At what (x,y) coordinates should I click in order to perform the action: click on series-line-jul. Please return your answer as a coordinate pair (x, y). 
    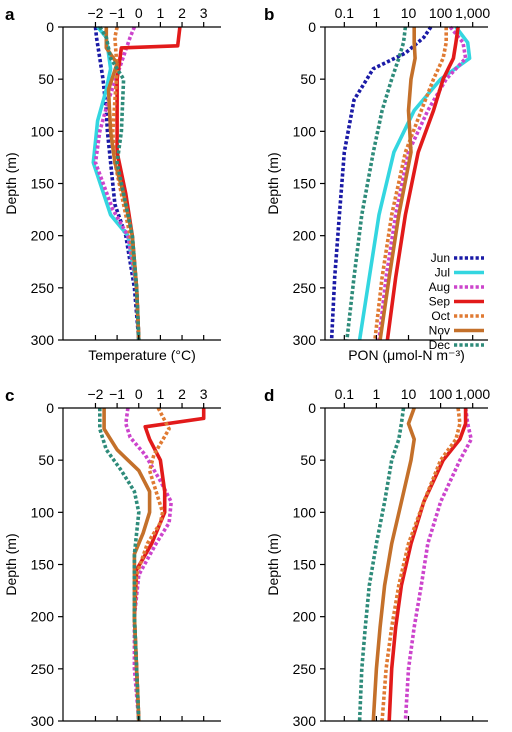
    Looking at the image, I should click on (414, 183).